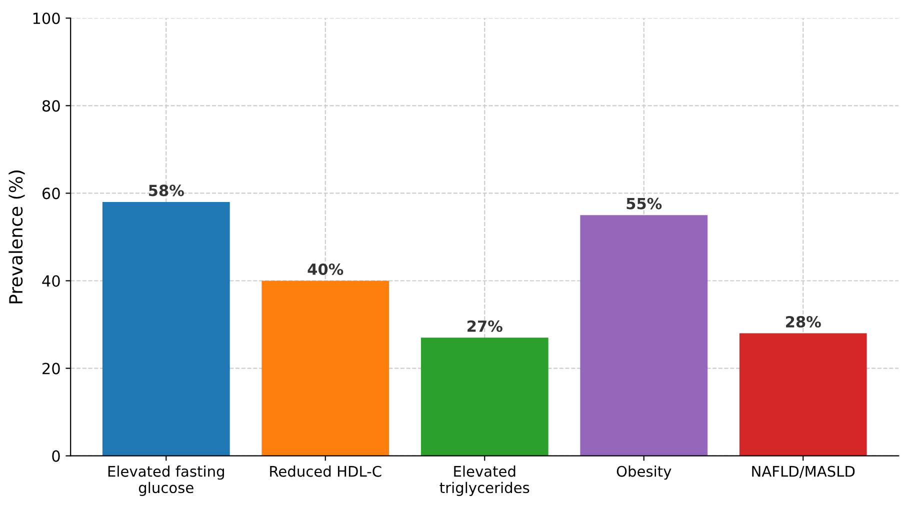 This screenshot has height=518, width=905. Describe the element at coordinates (326, 269) in the screenshot. I see `data-label: 40%` at that location.